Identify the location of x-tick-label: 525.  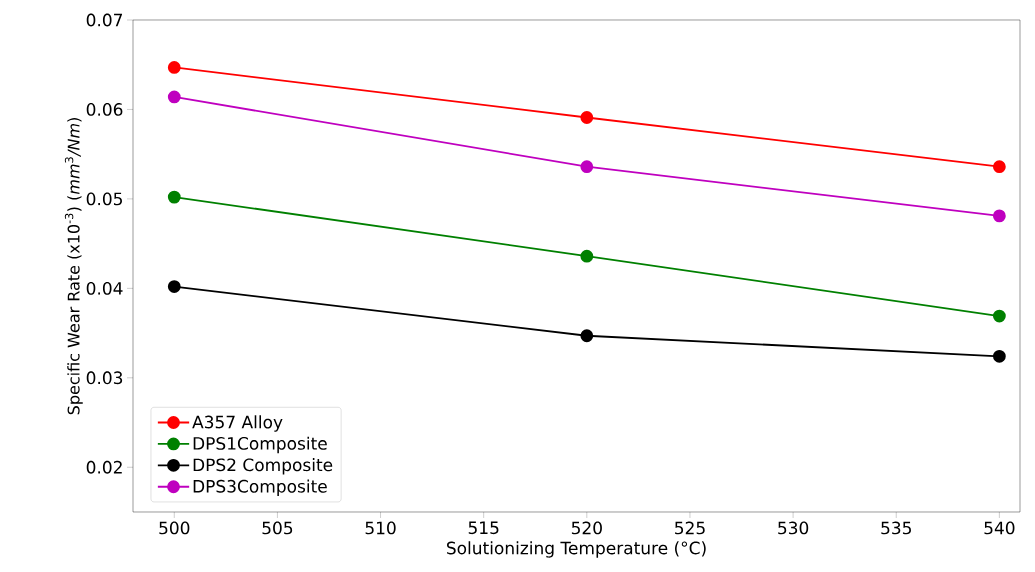
(690, 528).